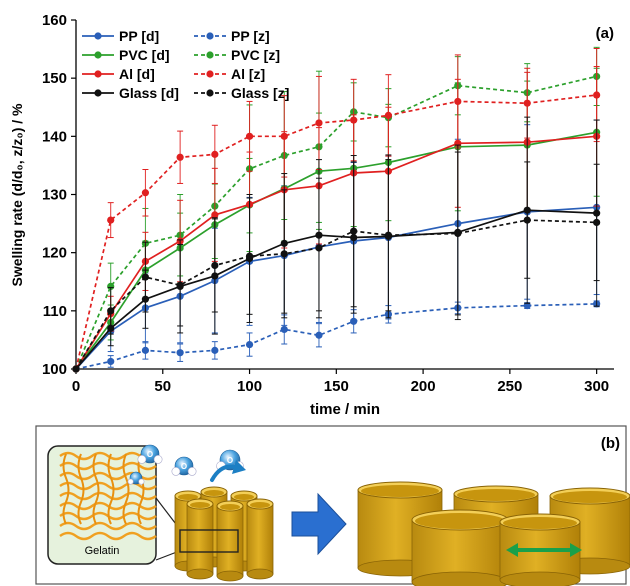 The image size is (630, 586). I want to click on y-tick-label: 120, so click(54, 253).